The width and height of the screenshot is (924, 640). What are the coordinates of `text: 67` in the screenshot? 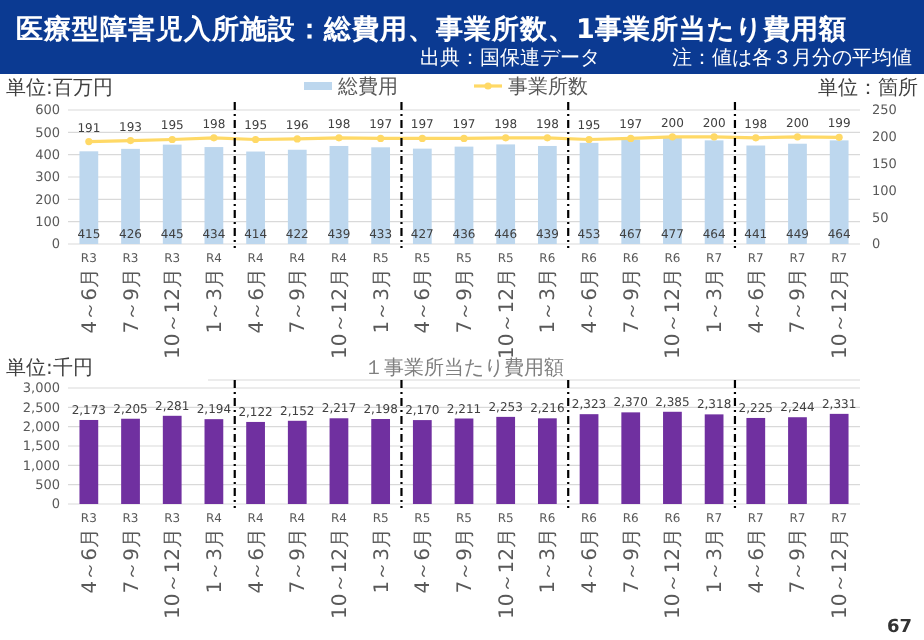 It's located at (899, 628).